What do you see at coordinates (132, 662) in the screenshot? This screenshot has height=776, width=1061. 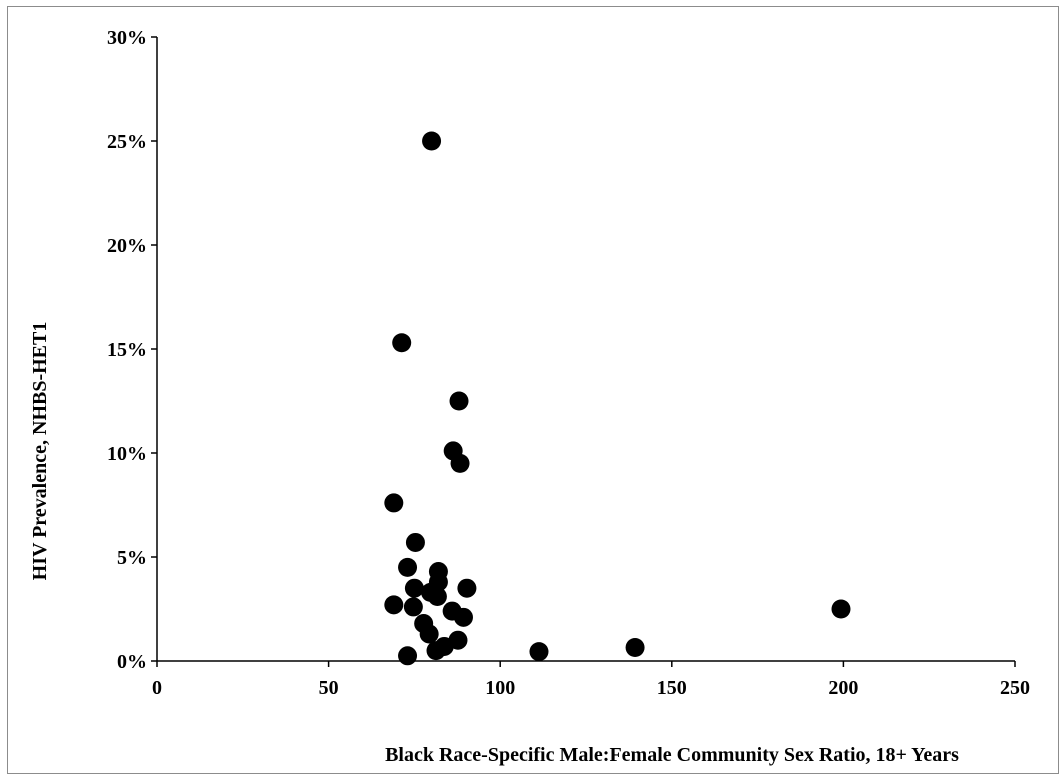 I see `y-tick-label: 0%` at bounding box center [132, 662].